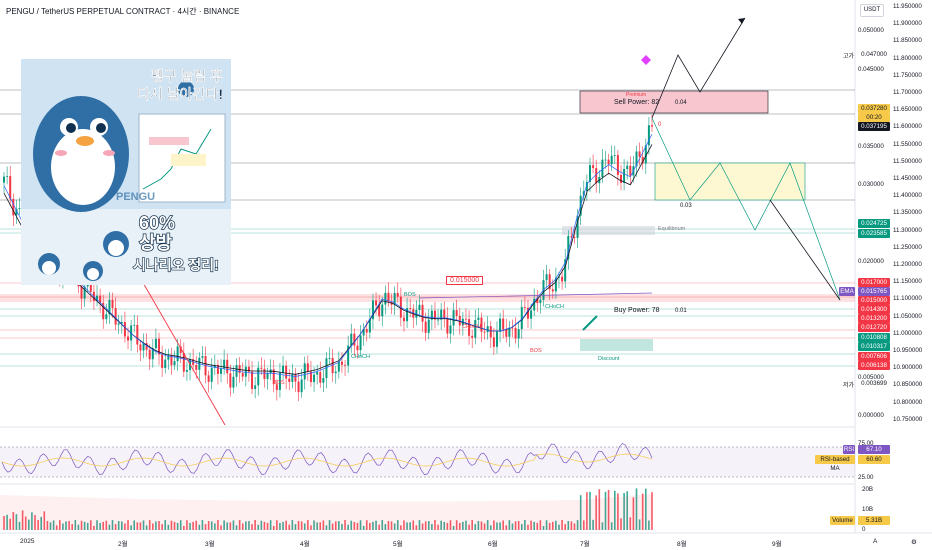 This screenshot has width=932, height=550. Describe the element at coordinates (585, 544) in the screenshot. I see `x-axis-tick: 7월` at that location.